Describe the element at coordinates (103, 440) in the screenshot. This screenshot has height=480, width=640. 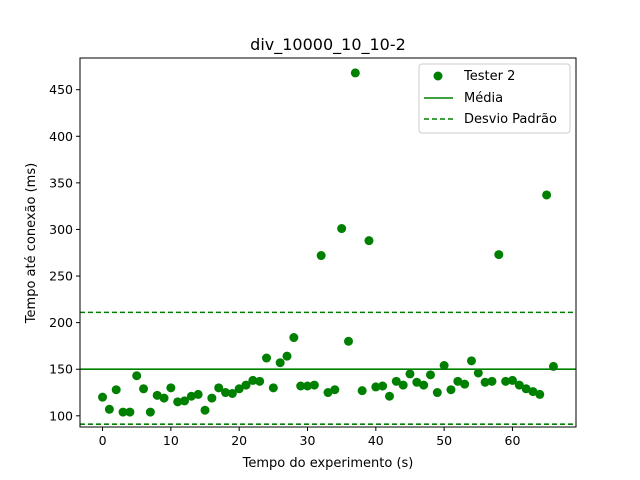
I see `x-tick-label: 0` at that location.